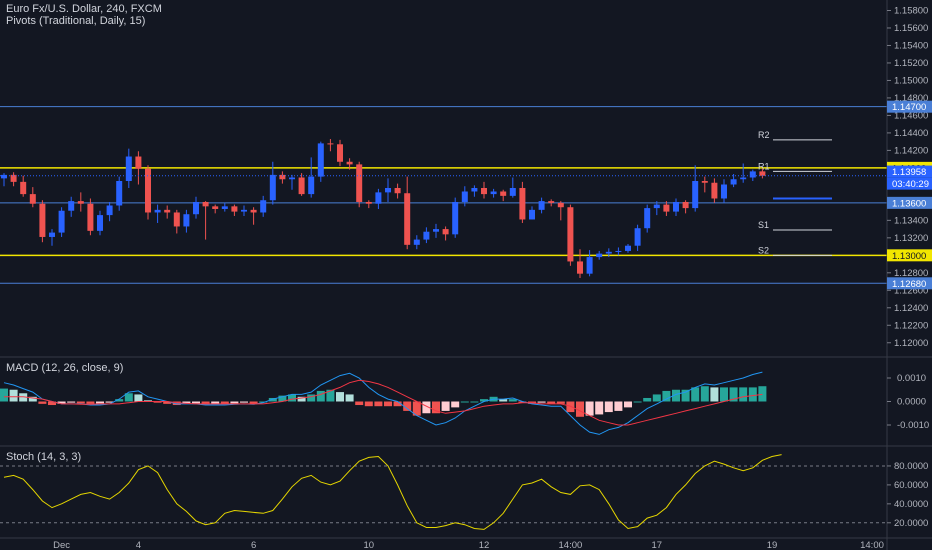 The image size is (932, 550). What do you see at coordinates (911, 98) in the screenshot?
I see `price-tick-label: 1.14800` at bounding box center [911, 98].